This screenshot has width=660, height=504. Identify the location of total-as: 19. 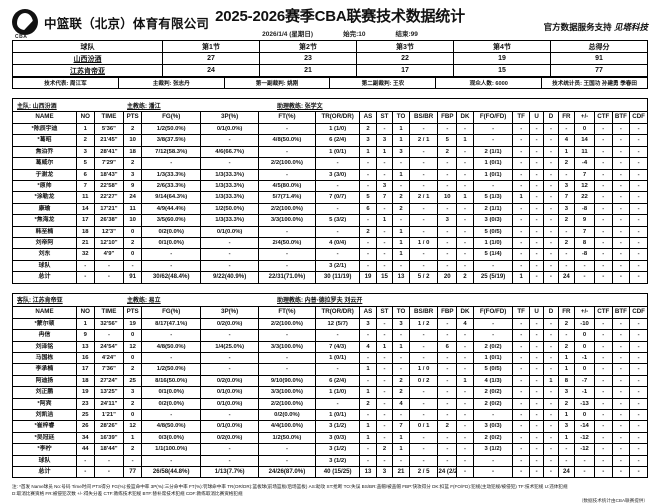
(368, 277).